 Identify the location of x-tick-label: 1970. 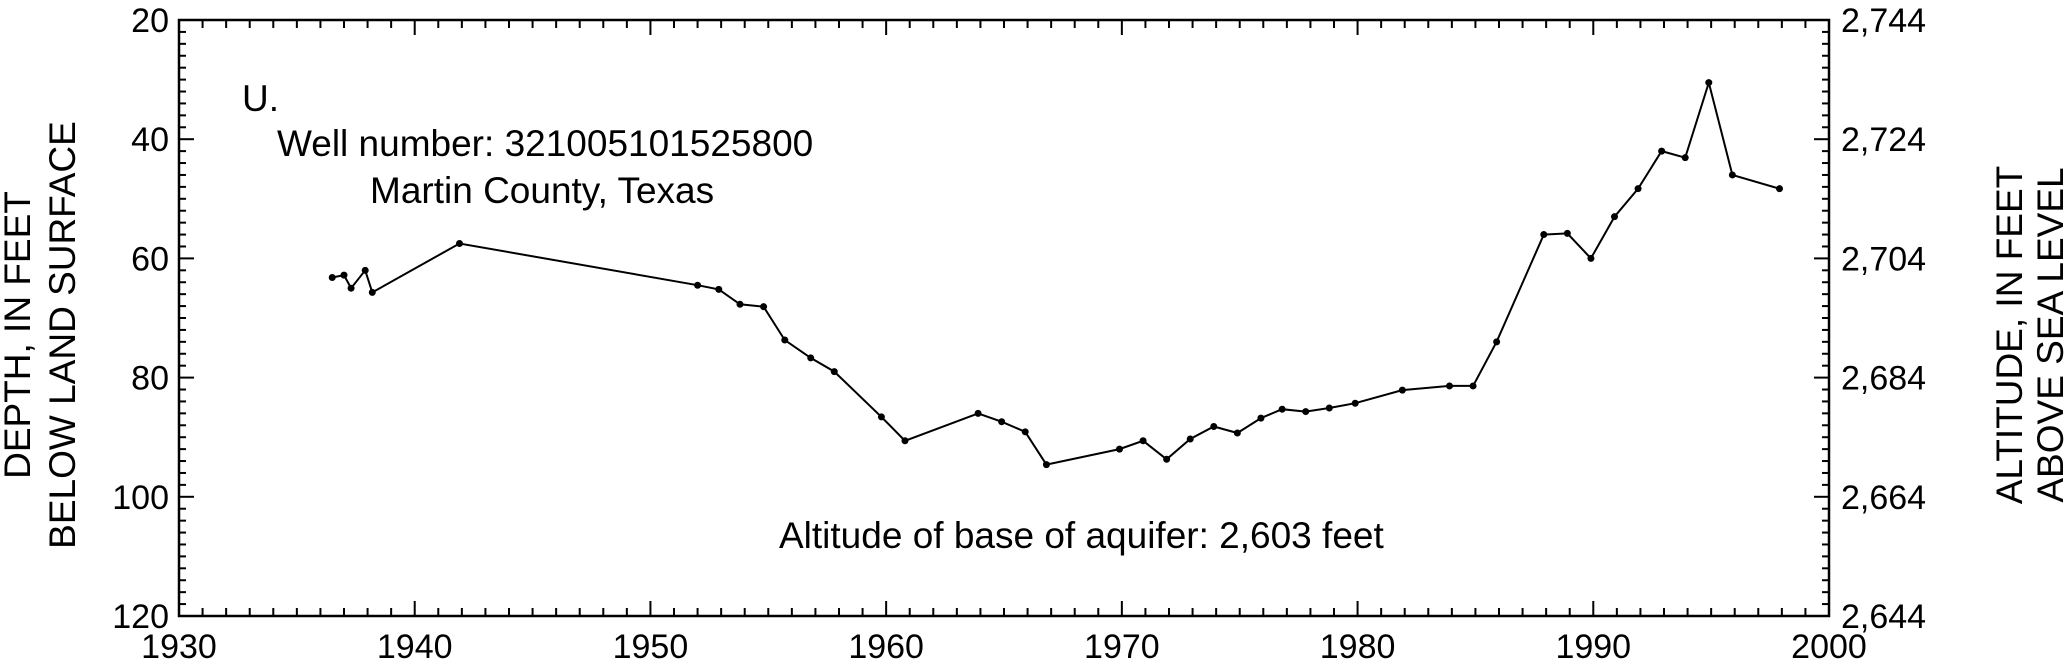
(1122, 647).